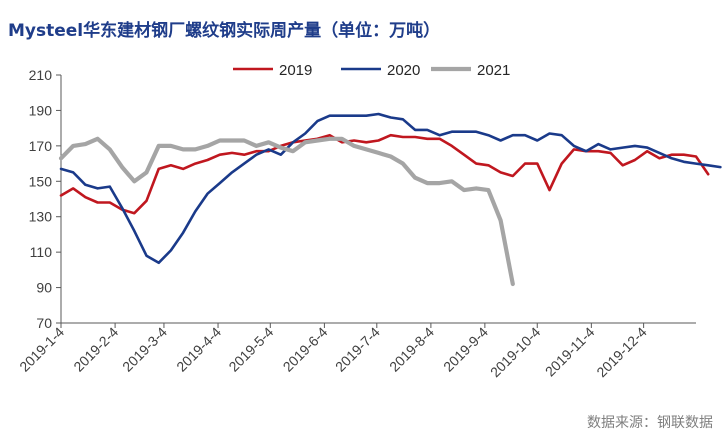  What do you see at coordinates (621, 352) in the screenshot?
I see `x-tick-label: 2019-12-4` at bounding box center [621, 352].